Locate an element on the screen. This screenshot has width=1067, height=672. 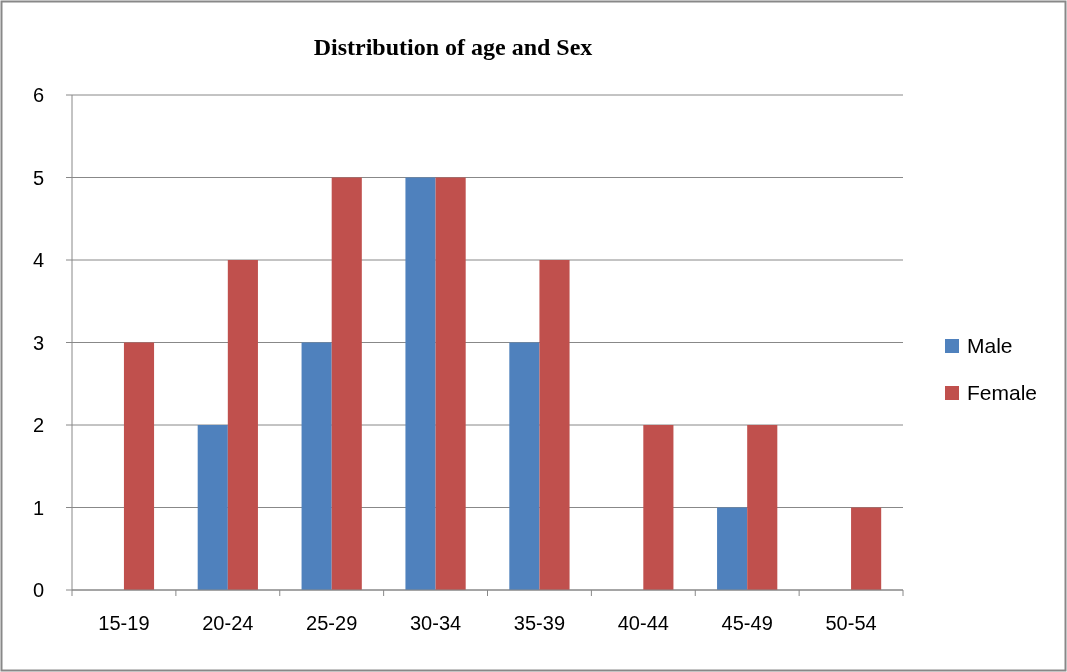
y-tick-label: 4 is located at coordinates (38, 260).